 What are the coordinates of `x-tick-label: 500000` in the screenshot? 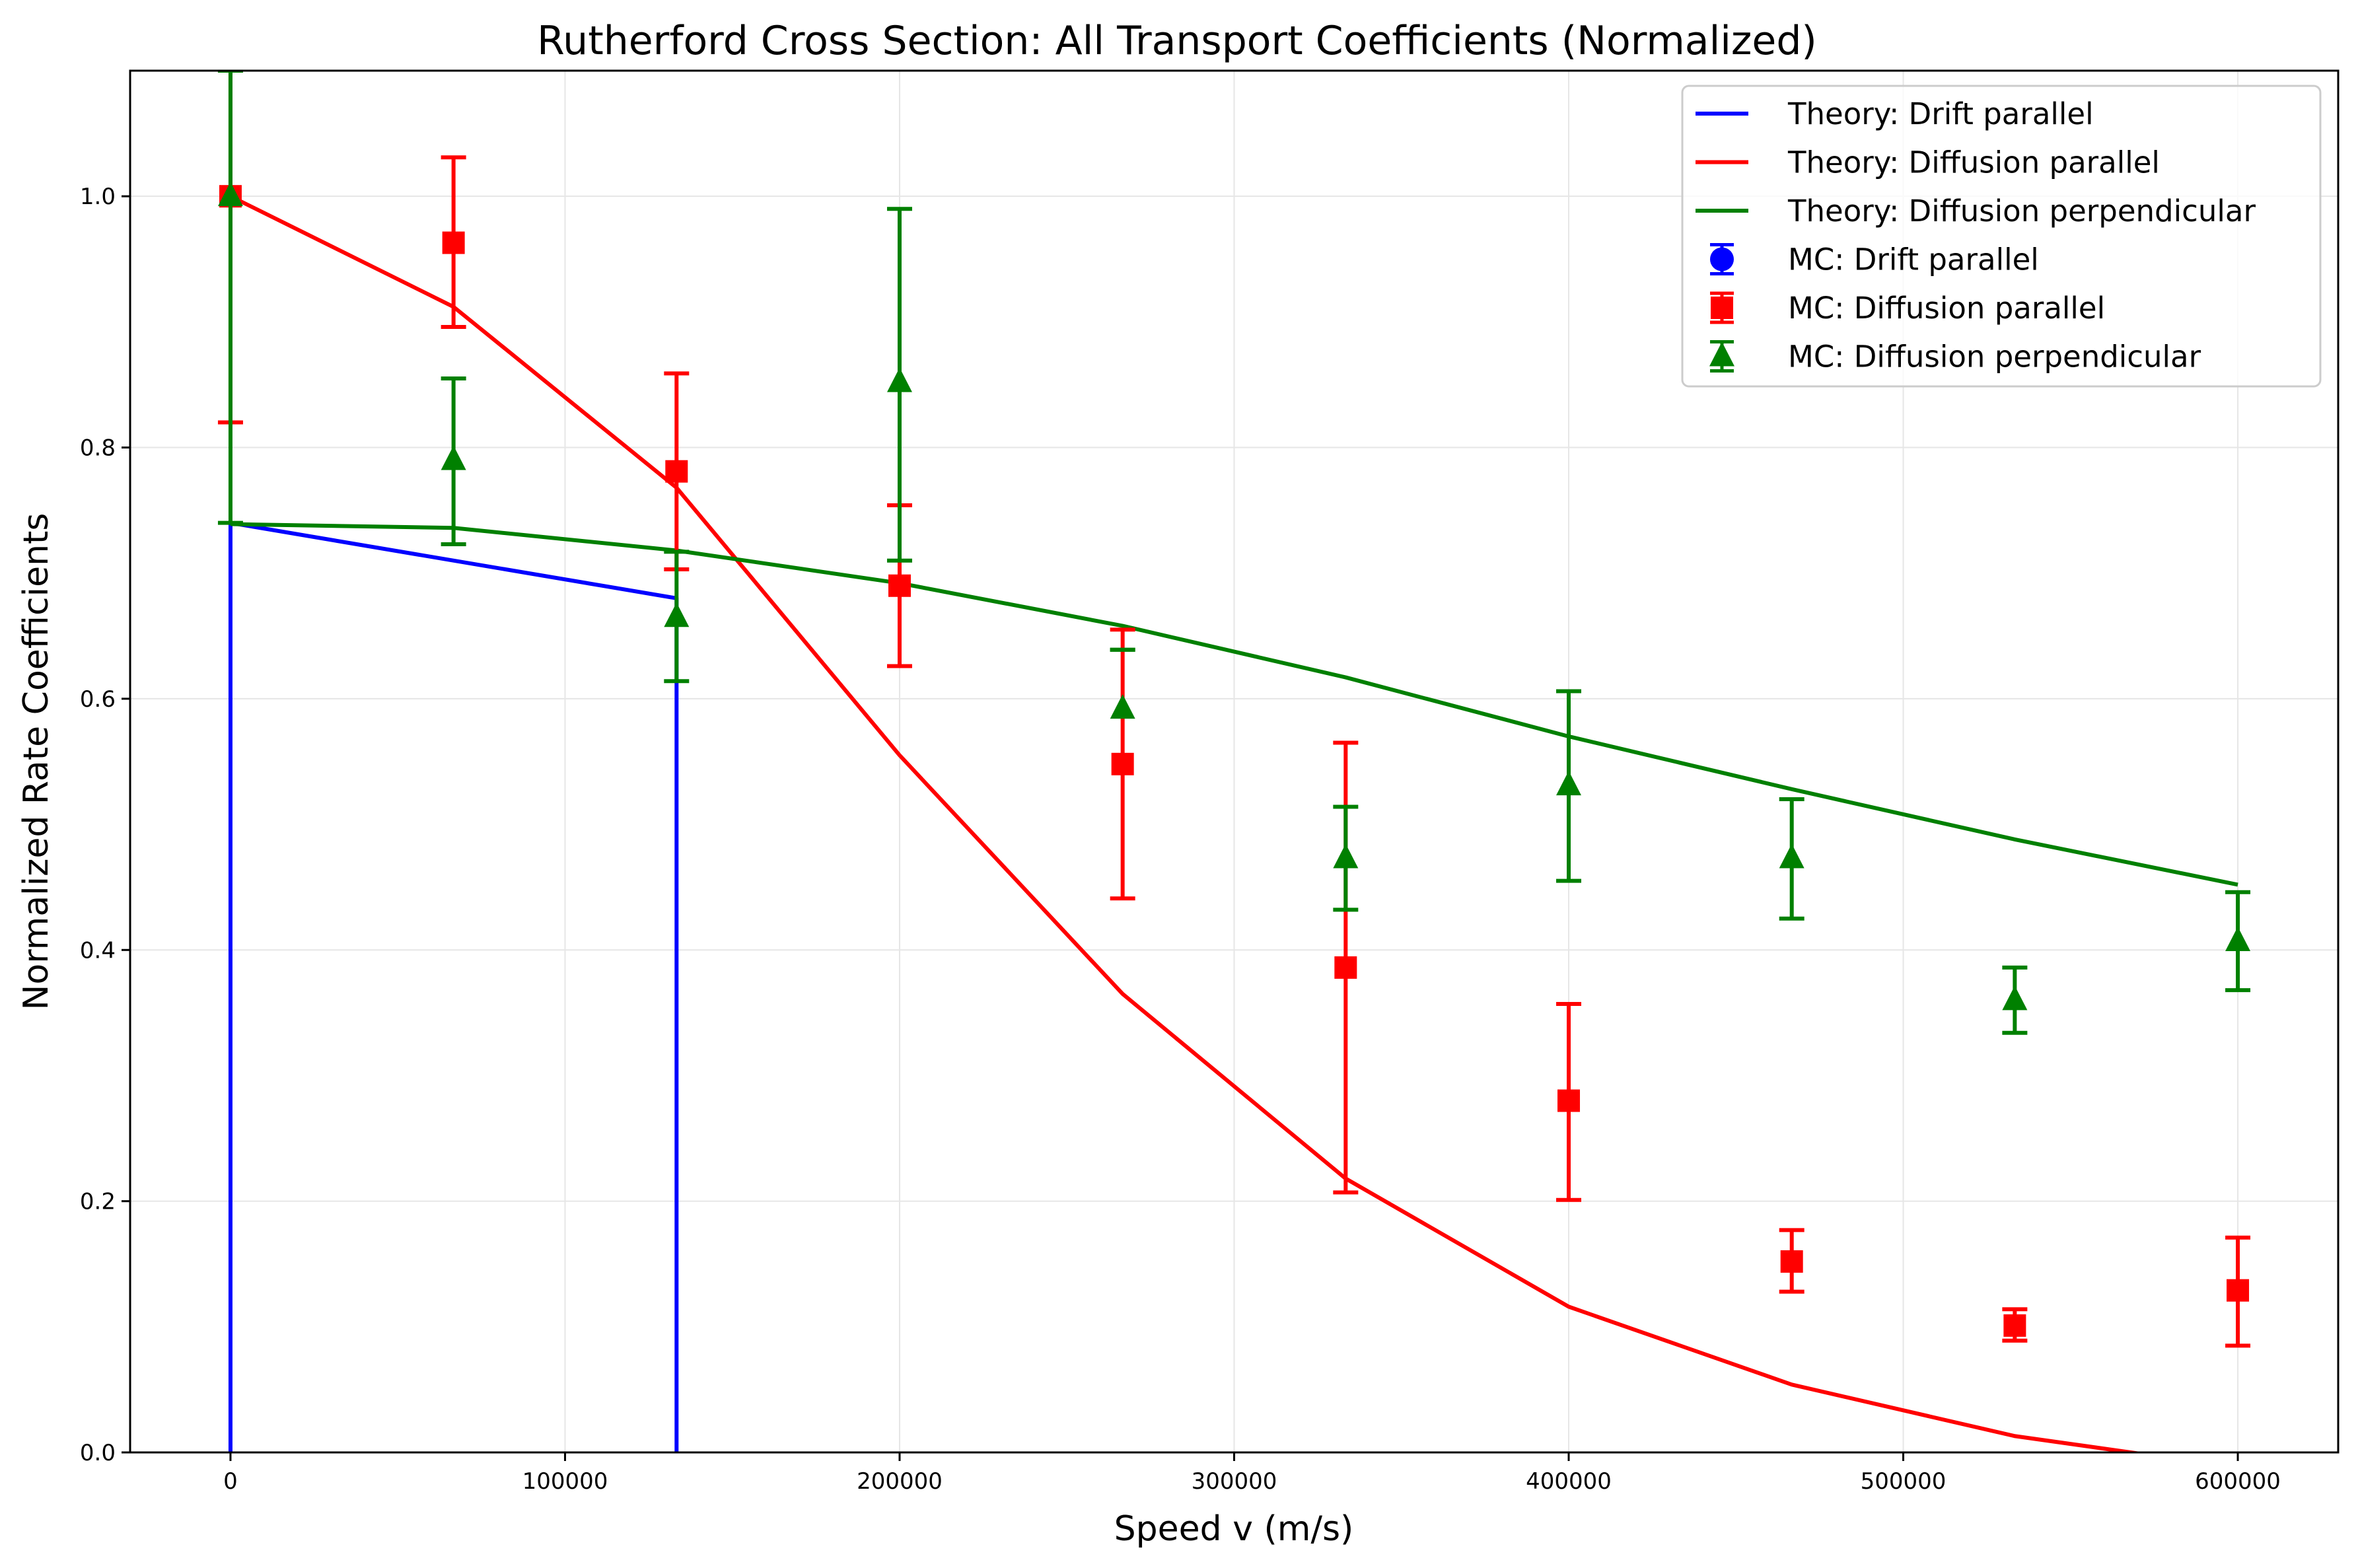 It's located at (1904, 1481).